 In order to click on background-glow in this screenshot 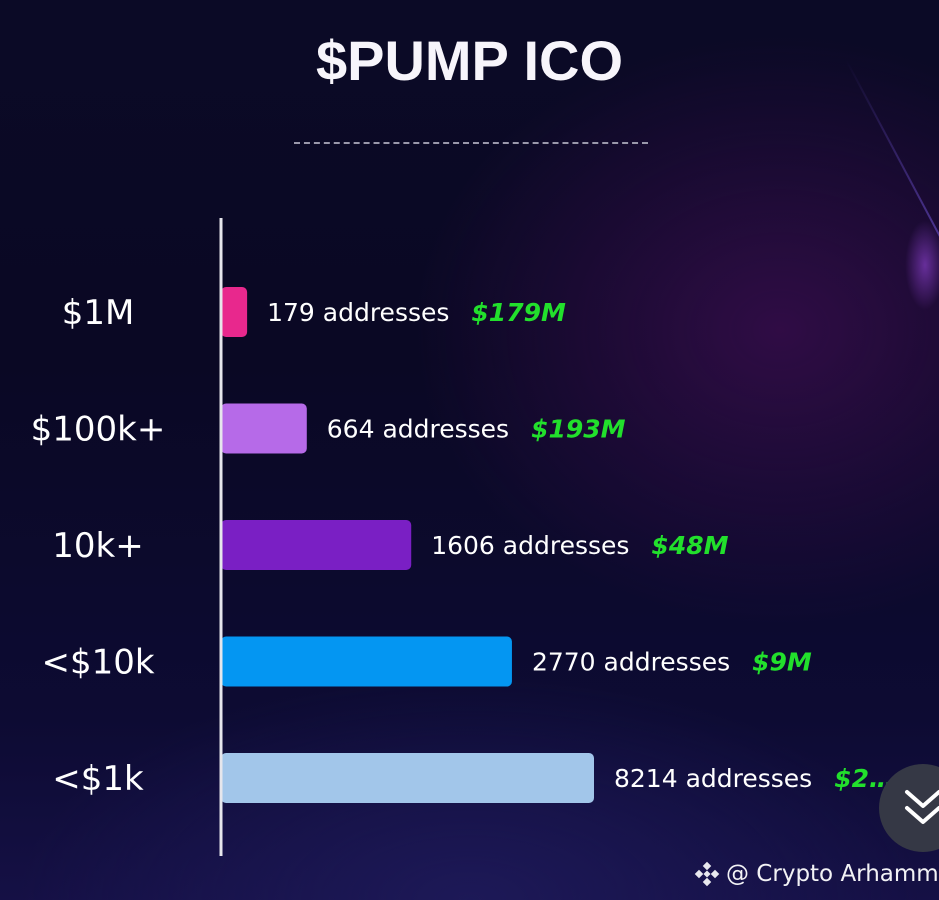, I will do `click(922, 265)`.